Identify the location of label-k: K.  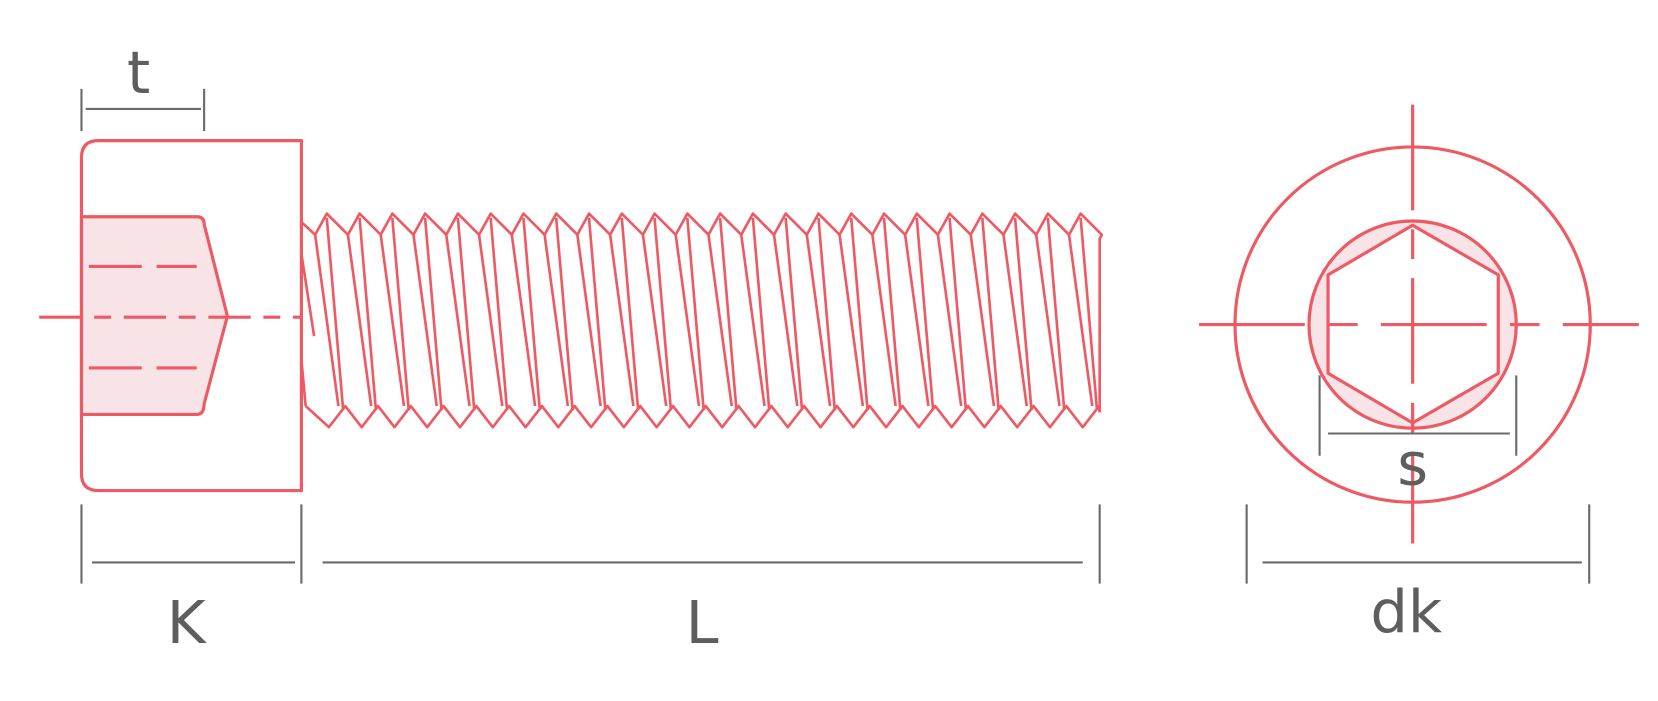
(187, 622).